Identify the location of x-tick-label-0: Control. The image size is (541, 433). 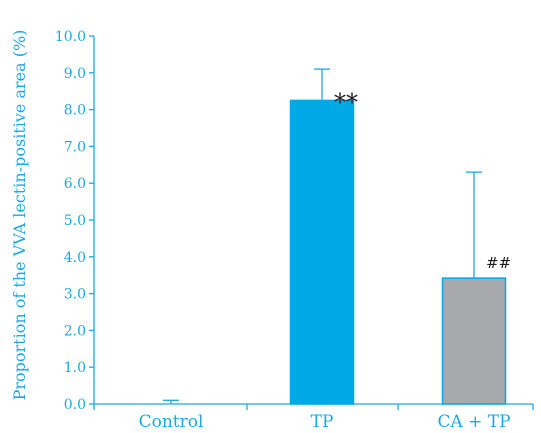
(171, 422).